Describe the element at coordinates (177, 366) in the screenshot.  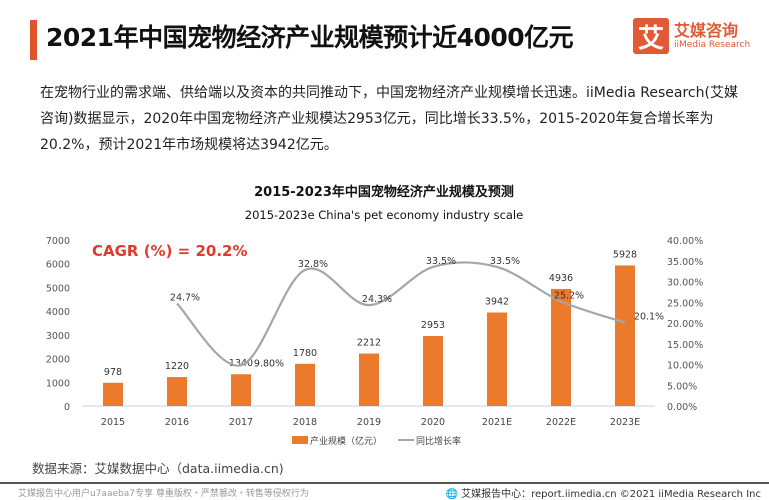
I see `bar-value-label: 1220` at that location.